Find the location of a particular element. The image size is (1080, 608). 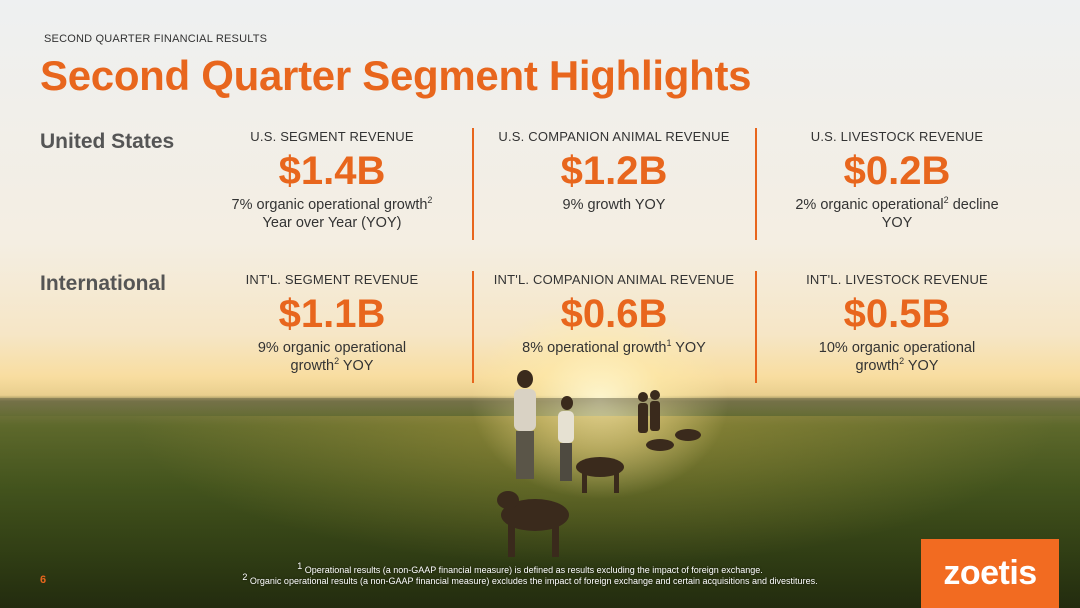

metric-label: INT'L. COMPANION ANIMAL REVENUE is located at coordinates (614, 279).